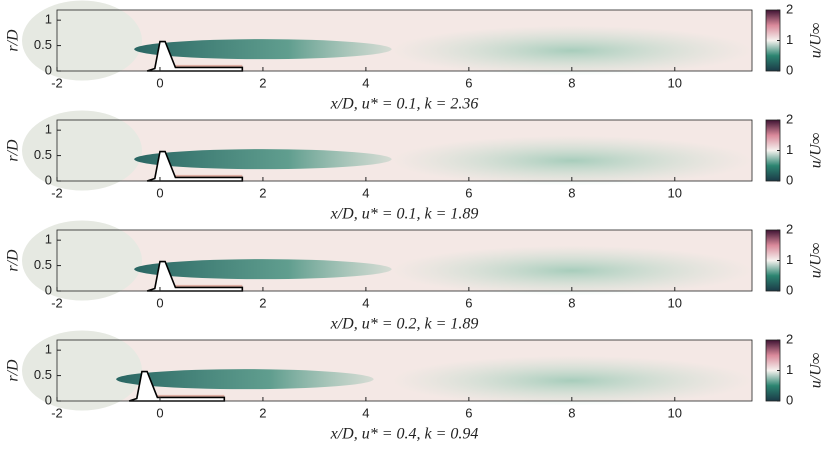 This screenshot has width=830, height=452. I want to click on x-axis-label: x/D, u* = 0.4, k = 0.94, so click(404, 434).